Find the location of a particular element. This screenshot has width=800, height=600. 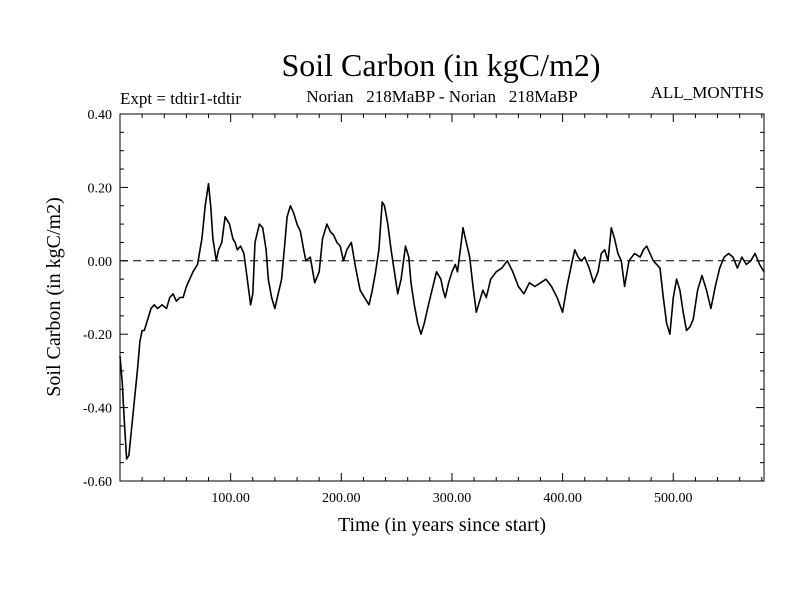

y-tick-label: -0.40 is located at coordinates (97, 409).